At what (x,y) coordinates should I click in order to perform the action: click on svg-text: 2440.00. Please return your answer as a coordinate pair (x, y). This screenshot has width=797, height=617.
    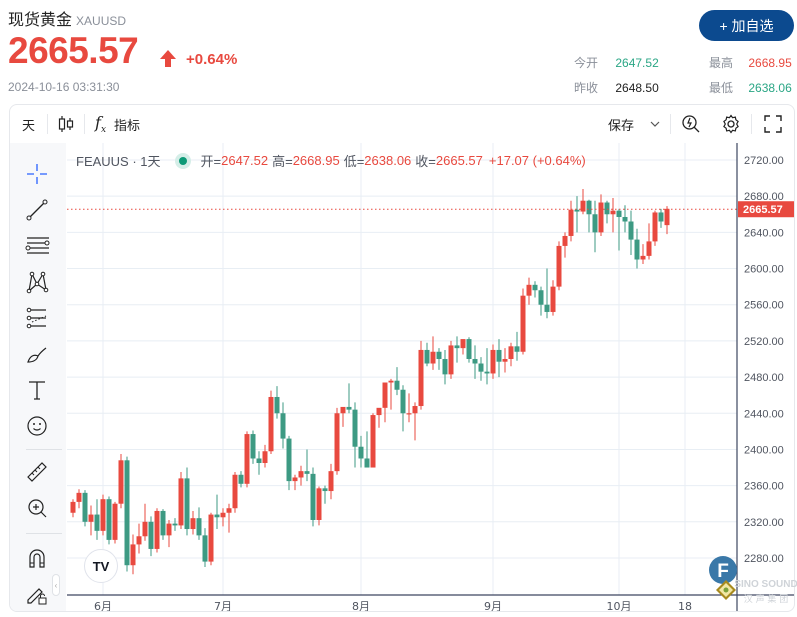
    Looking at the image, I should click on (764, 414).